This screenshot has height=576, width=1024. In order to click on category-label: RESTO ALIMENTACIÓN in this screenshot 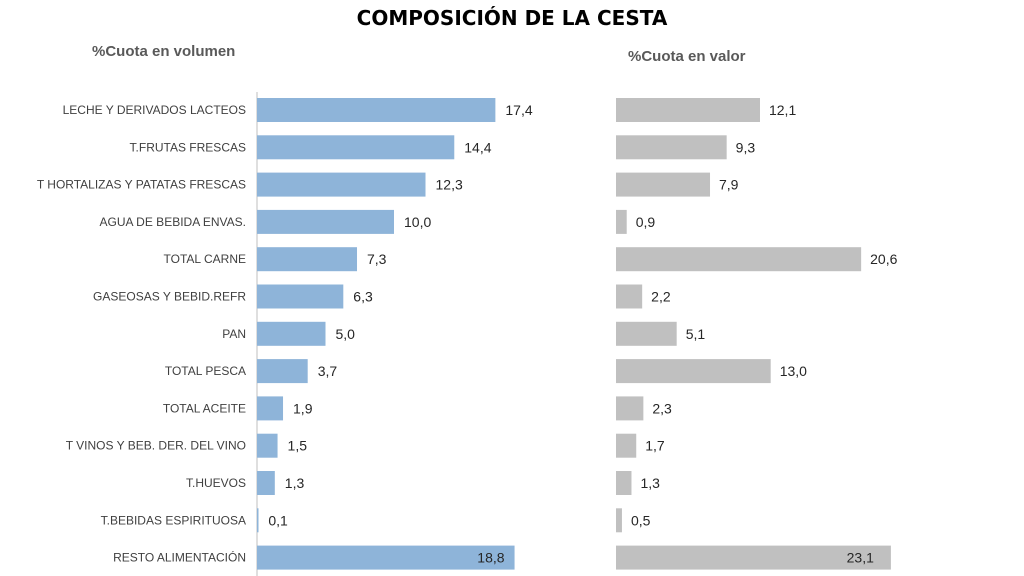, I will do `click(179, 557)`.